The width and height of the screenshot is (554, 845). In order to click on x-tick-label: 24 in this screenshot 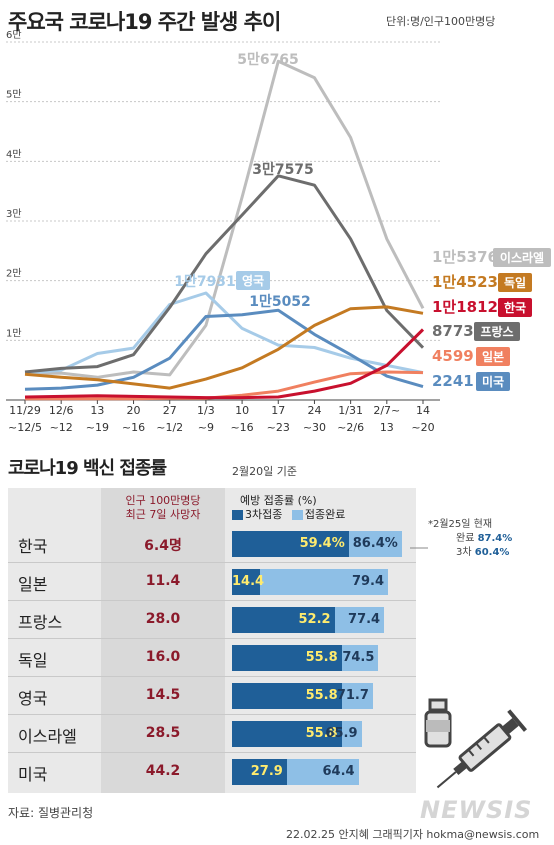, I will do `click(314, 410)`.